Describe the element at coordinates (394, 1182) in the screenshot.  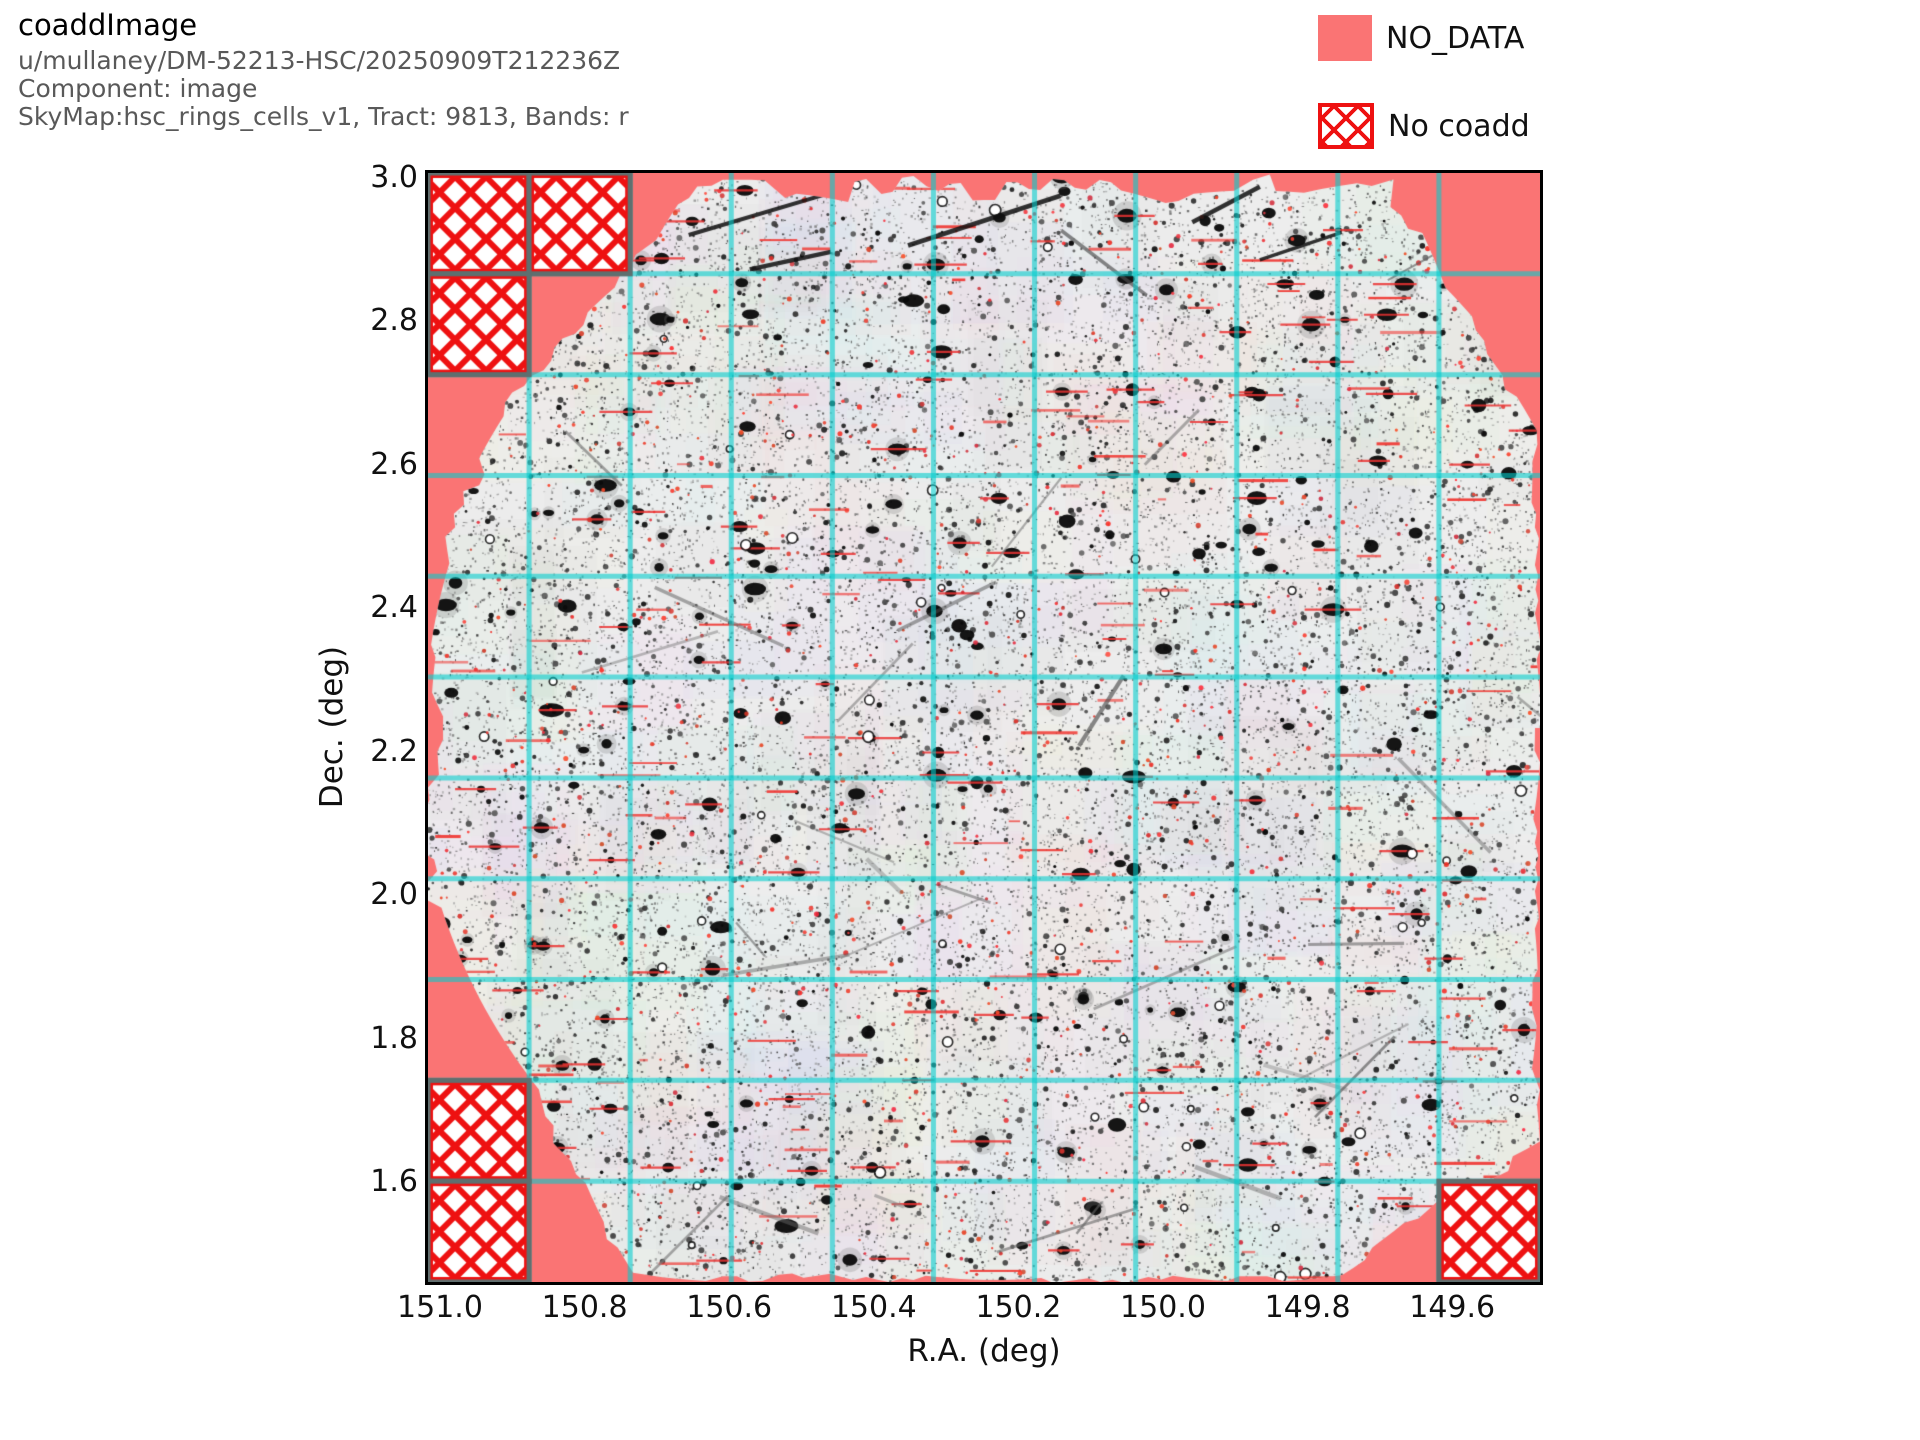
I see `y-tick-1.6: 1.6` at that location.